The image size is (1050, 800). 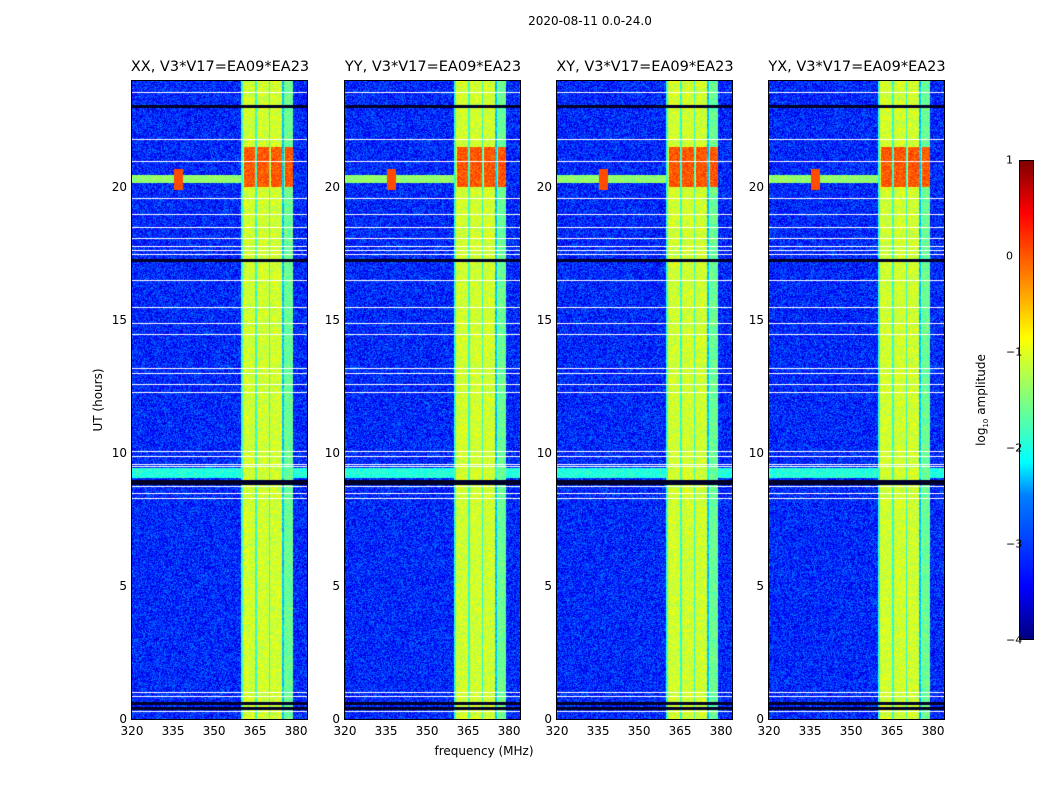 I want to click on colorbar-tick-label: 1, so click(x=1009, y=160).